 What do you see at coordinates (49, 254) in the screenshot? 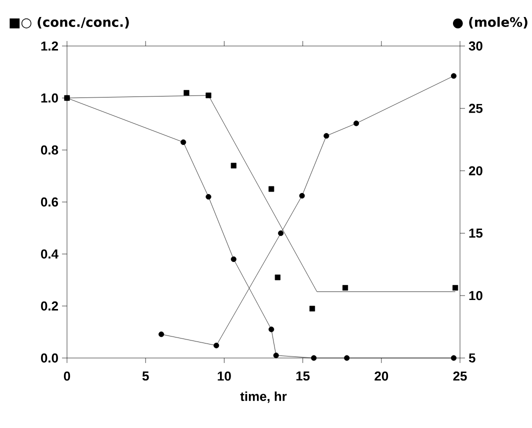
I see `y-tick-label: 0.4` at bounding box center [49, 254].